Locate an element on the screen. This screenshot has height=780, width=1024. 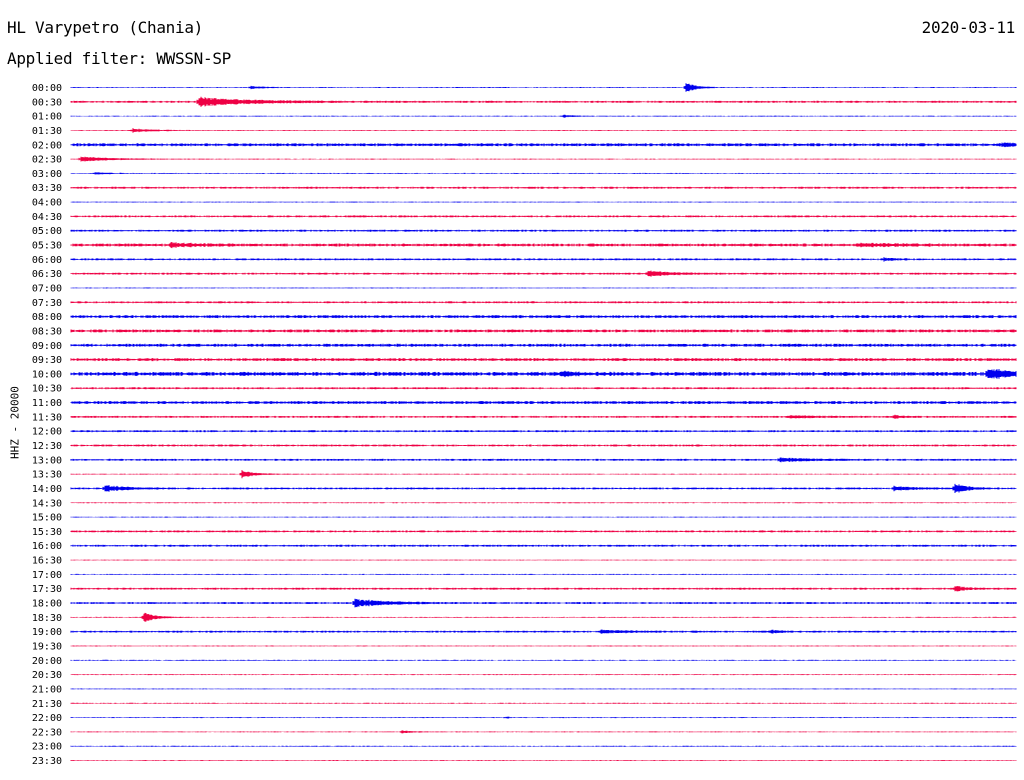
row-time-label: 02:30 is located at coordinates (47, 160).